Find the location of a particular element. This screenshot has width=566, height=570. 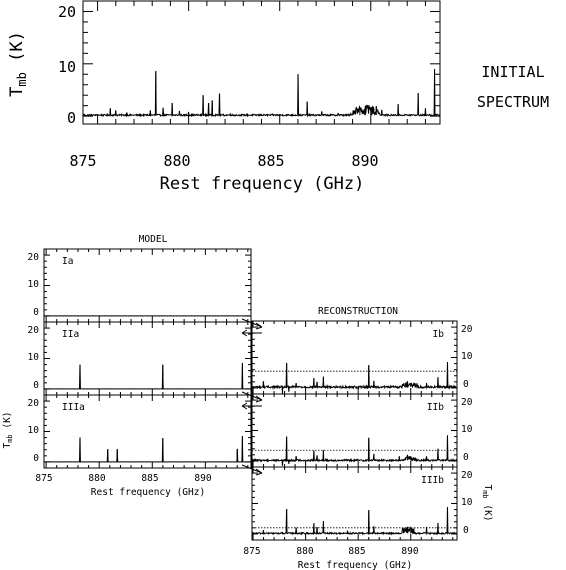

panel-IIIb-y-tick-0: 0 is located at coordinates (466, 530).